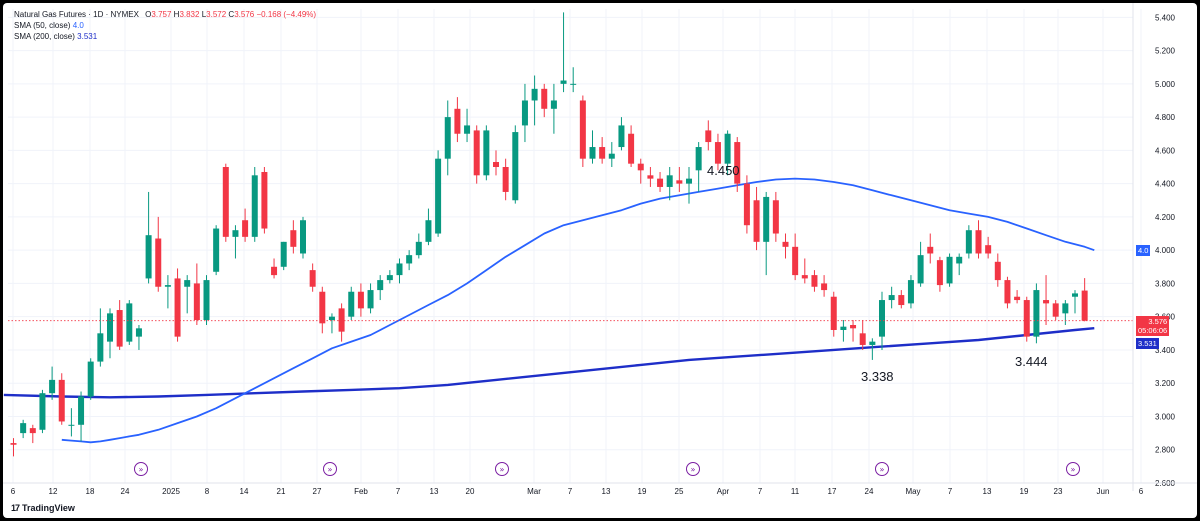 The image size is (1200, 521). Describe the element at coordinates (165, 25) in the screenshot. I see `legend-row-sma50: SMA (50, close) 4.0` at that location.